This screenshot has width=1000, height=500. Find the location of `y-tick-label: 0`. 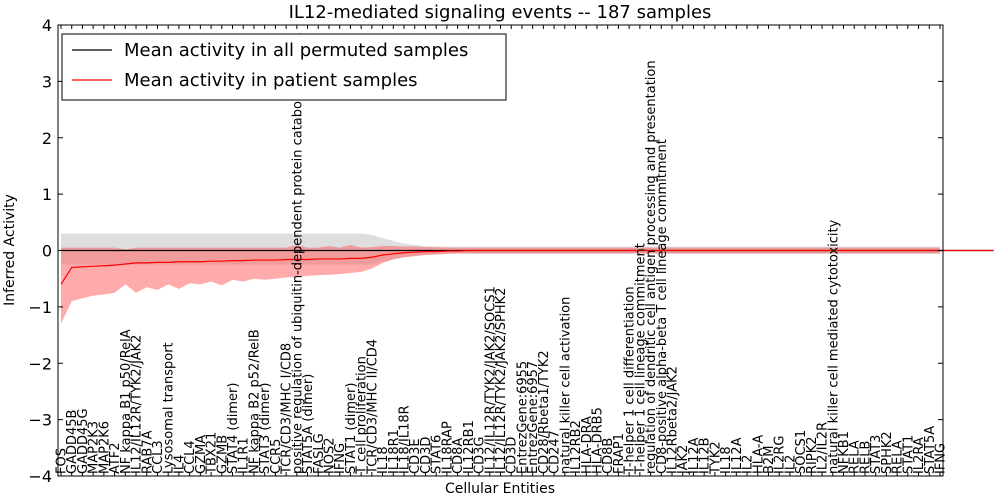

y-tick-label: 0 is located at coordinates (47, 251).